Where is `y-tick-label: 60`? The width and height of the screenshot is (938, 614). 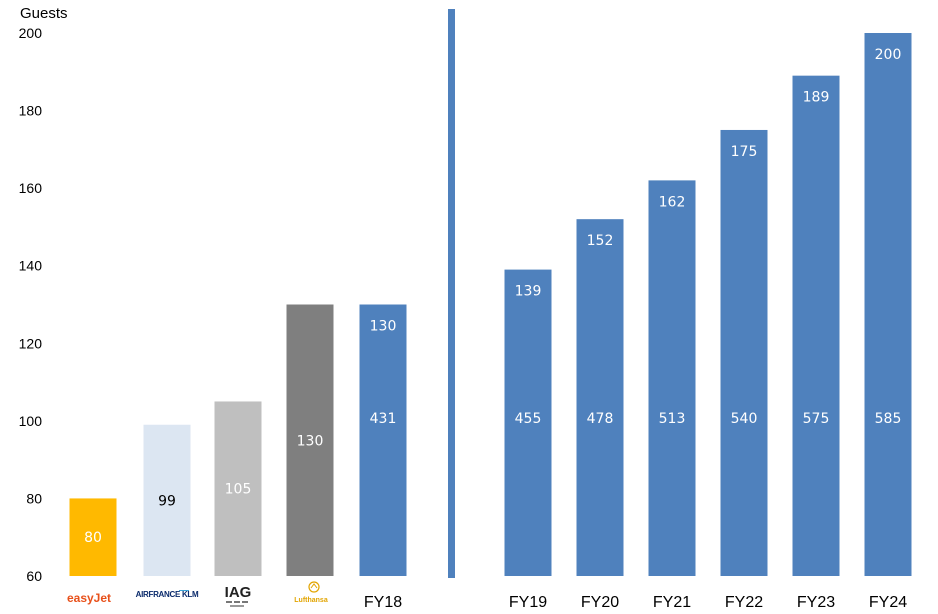 y-tick-label: 60 is located at coordinates (34, 576).